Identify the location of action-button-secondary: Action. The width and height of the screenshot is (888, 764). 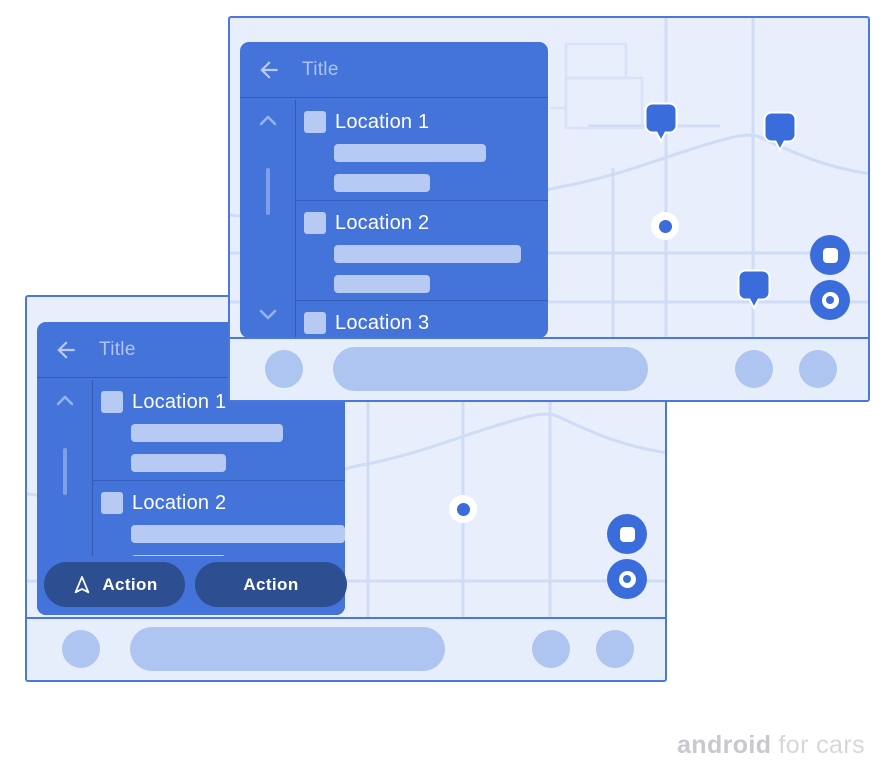
(271, 584).